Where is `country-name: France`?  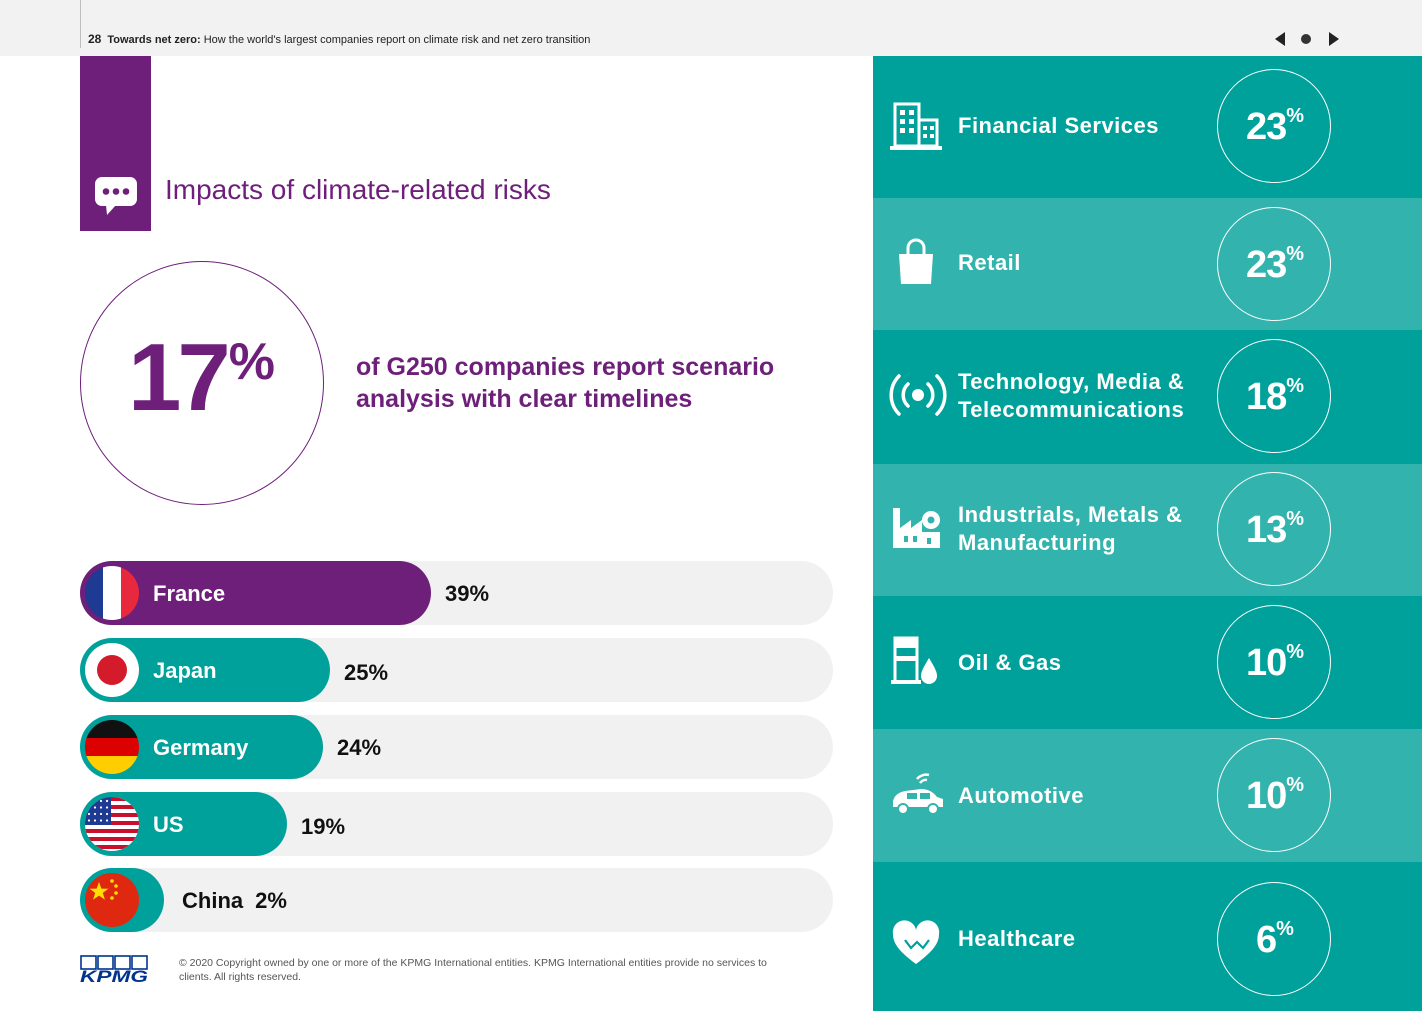
country-name: France is located at coordinates (189, 593).